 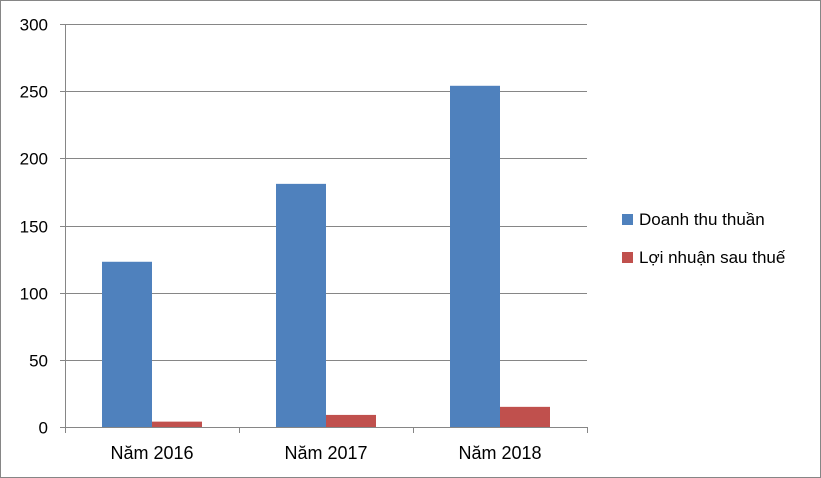 What do you see at coordinates (499, 453) in the screenshot?
I see `x-tick-label: Năm 2018` at bounding box center [499, 453].